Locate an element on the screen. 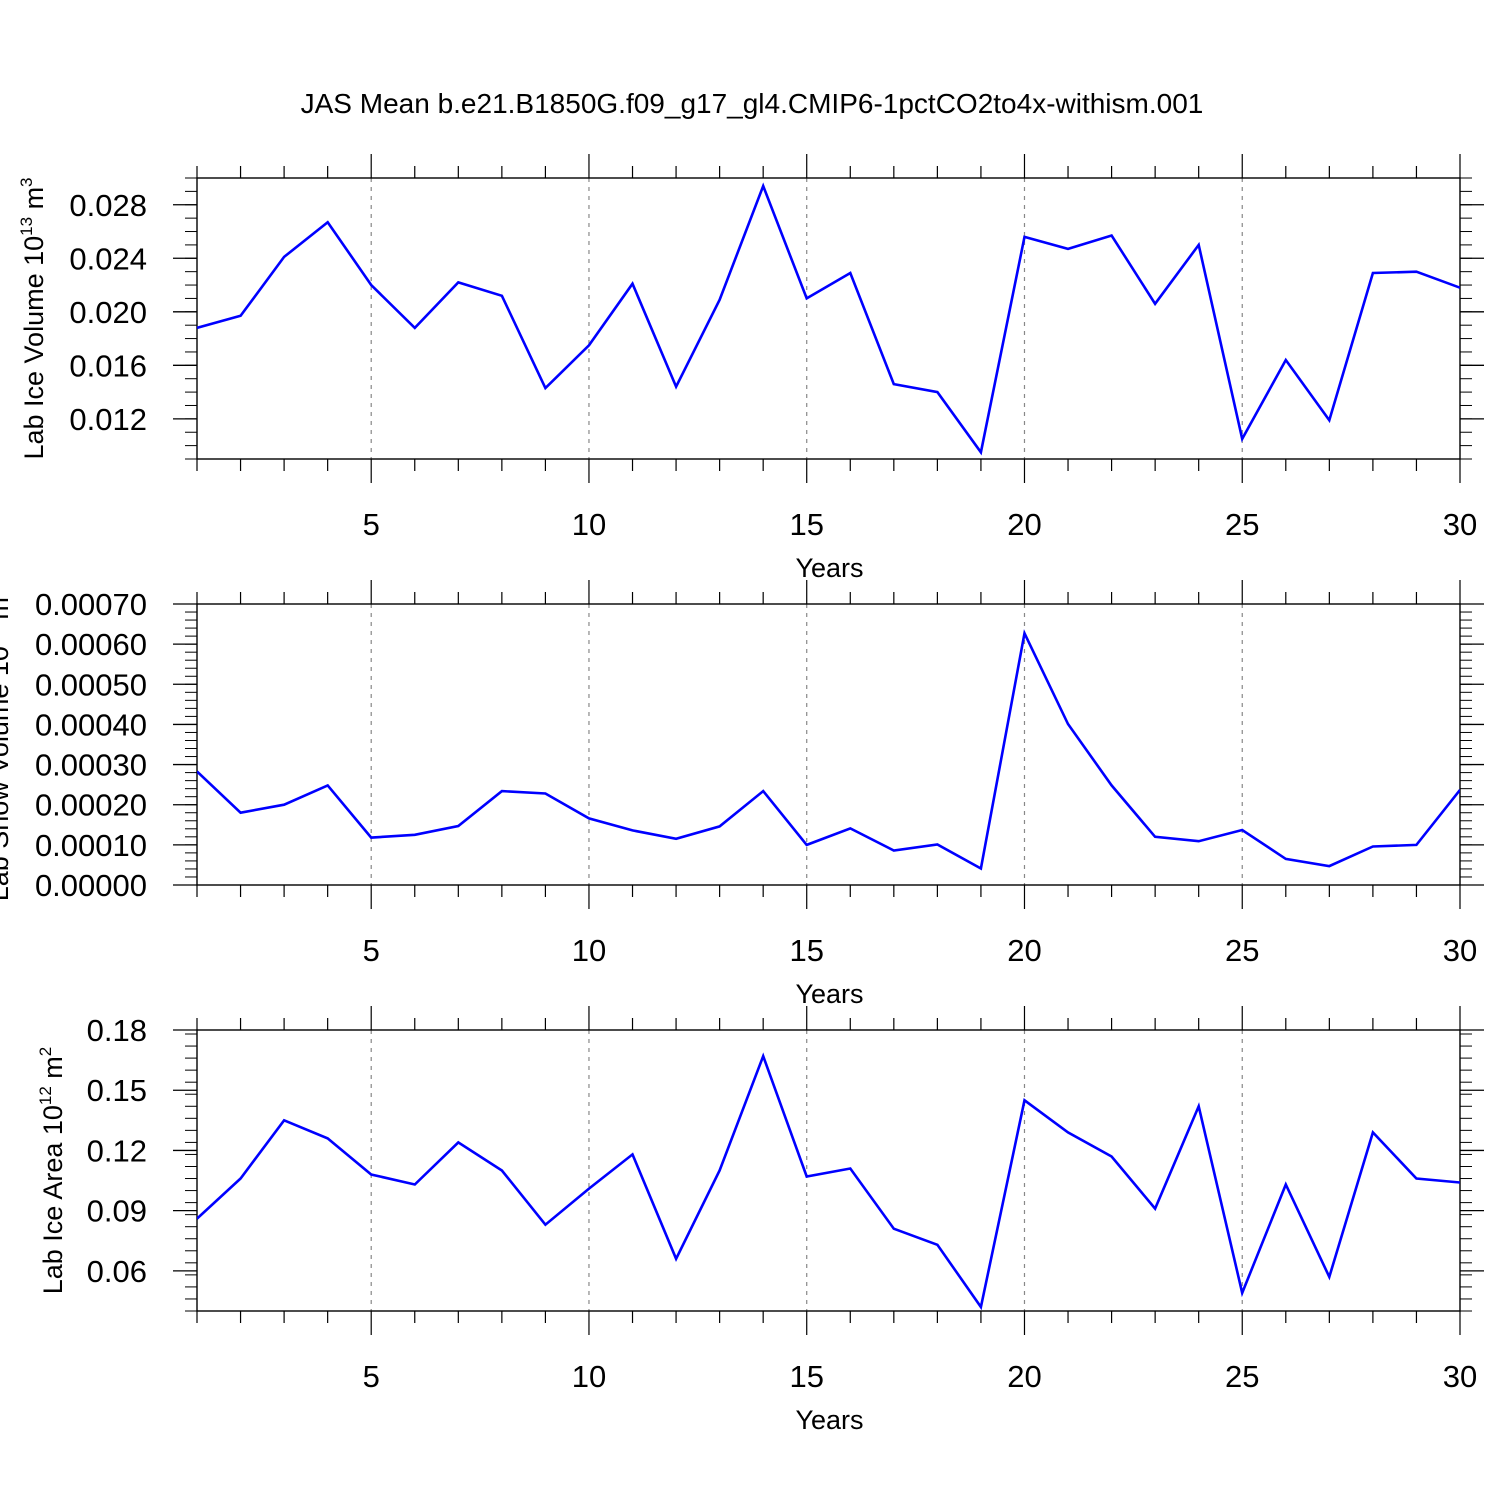 The height and width of the screenshot is (1500, 1500). y-tick-label: 0.00050 is located at coordinates (91, 684).